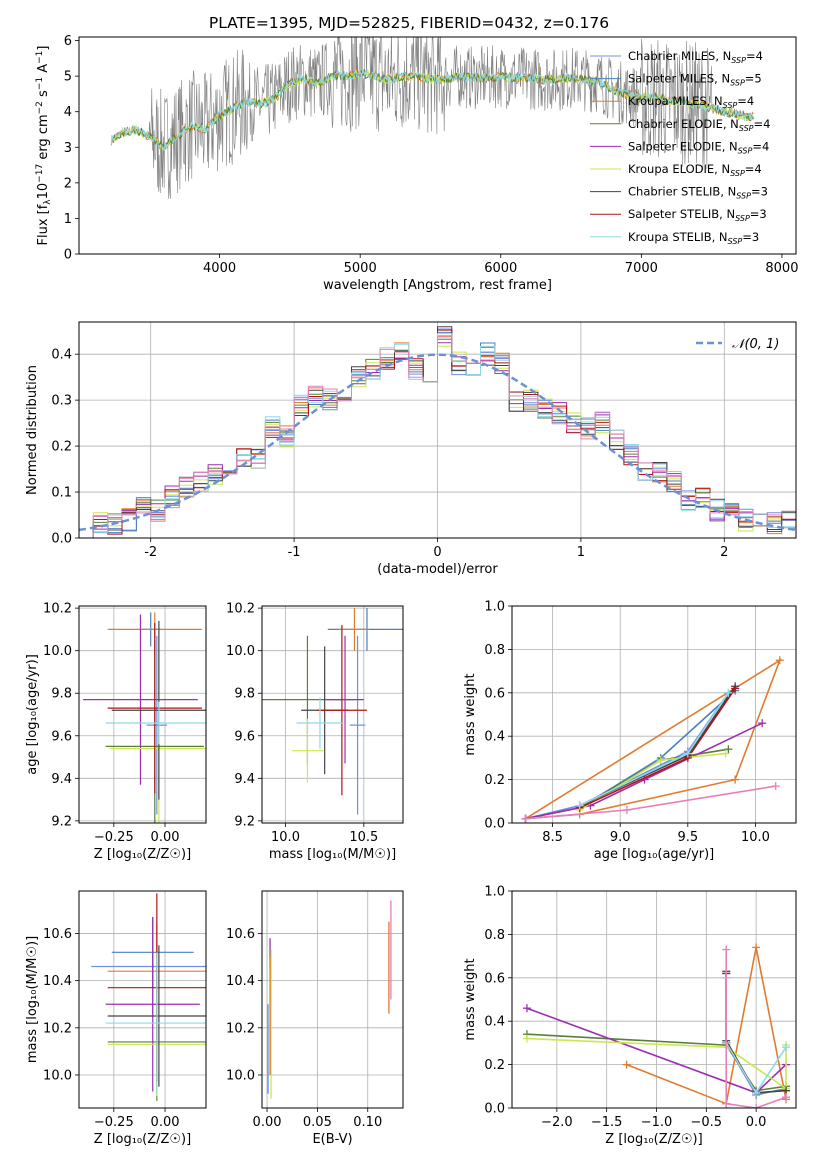 The width and height of the screenshot is (819, 1170). What do you see at coordinates (360, 268) in the screenshot?
I see `x-tick-label: 5000` at bounding box center [360, 268].